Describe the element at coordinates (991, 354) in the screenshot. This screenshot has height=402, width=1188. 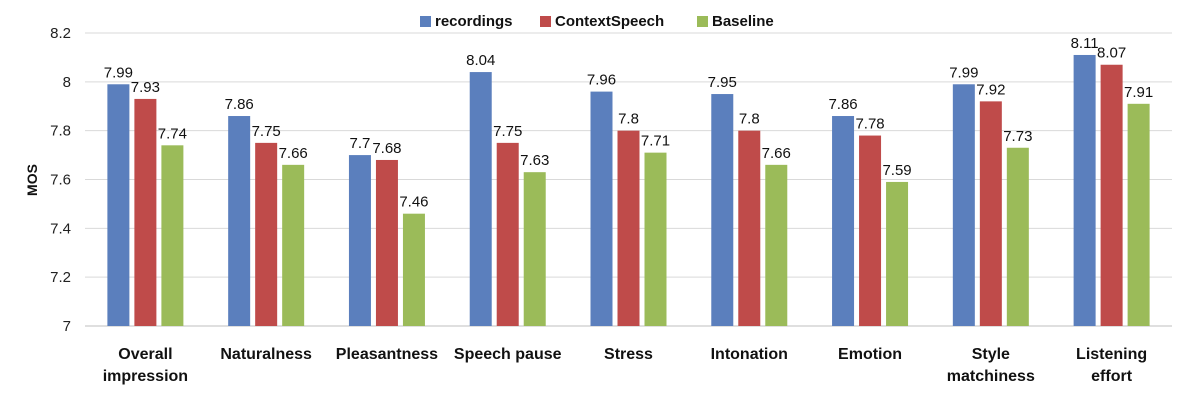
I see `category-label: Style` at that location.